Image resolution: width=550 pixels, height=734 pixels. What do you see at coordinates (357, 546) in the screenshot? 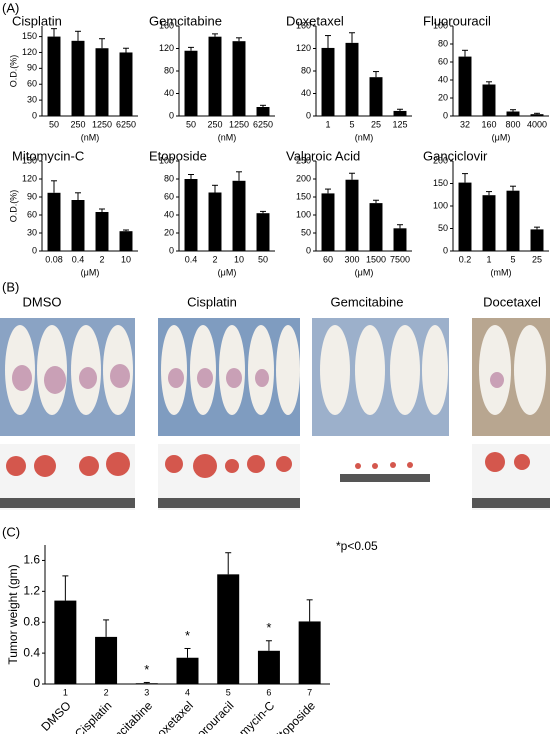
I see `annotation: *p<0.05` at bounding box center [357, 546].